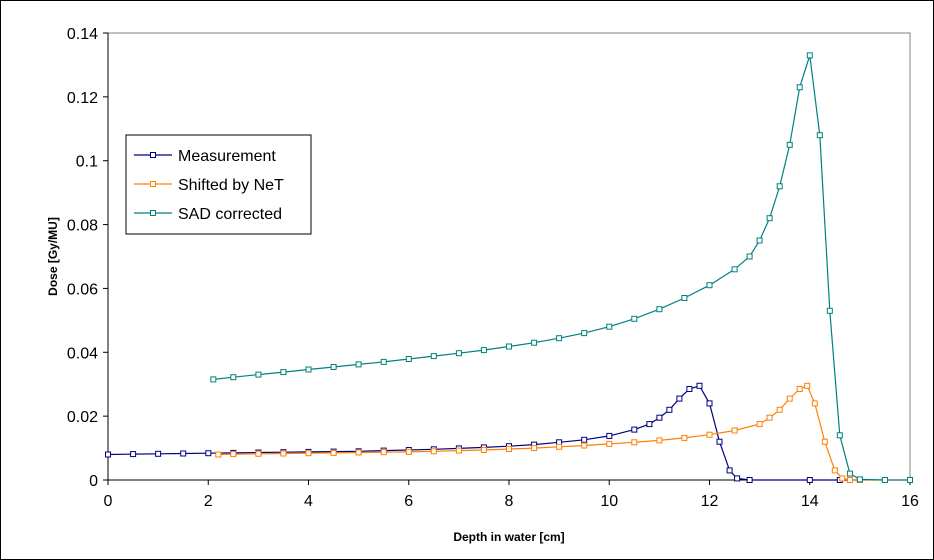  Describe the element at coordinates (153, 184) in the screenshot. I see `legend-marker-shifted-by-net` at that location.